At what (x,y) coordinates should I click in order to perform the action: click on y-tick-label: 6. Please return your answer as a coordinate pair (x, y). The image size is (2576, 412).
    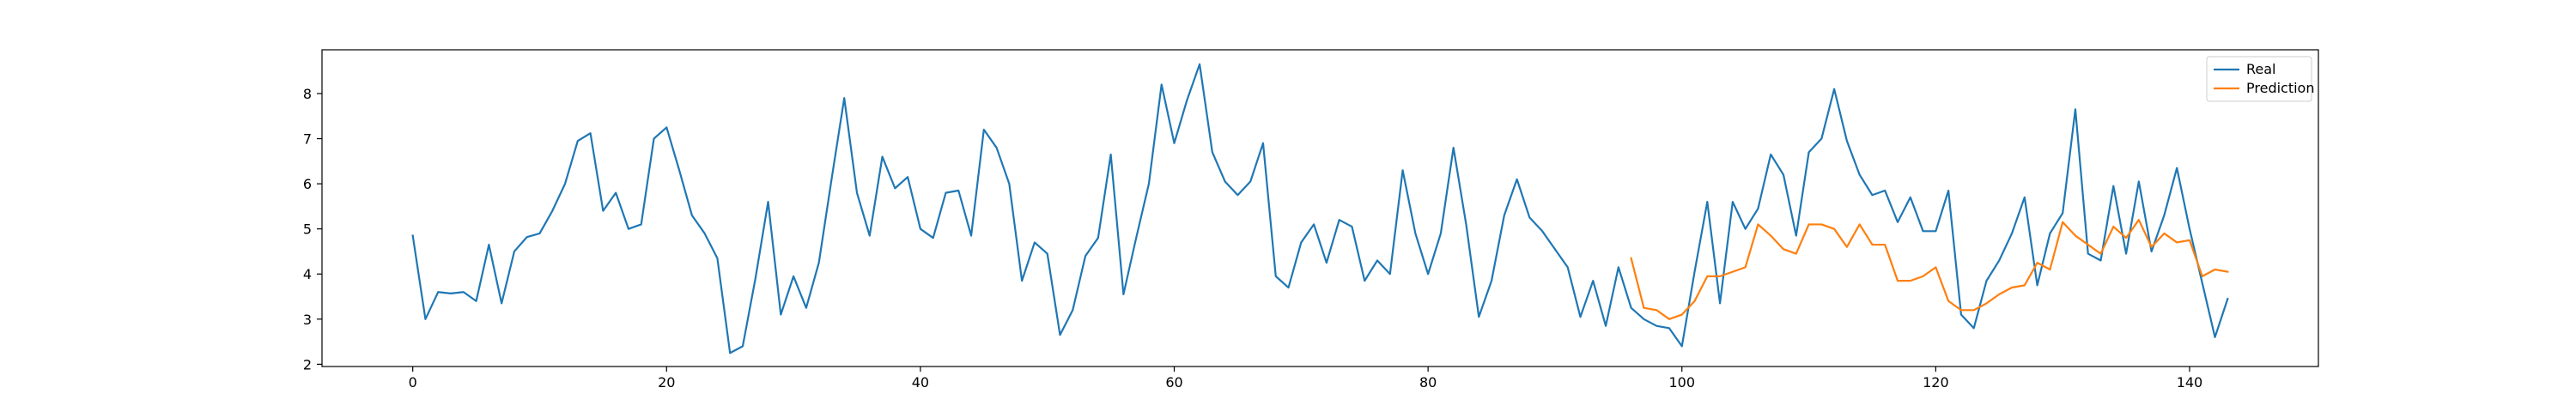
    Looking at the image, I should click on (307, 184).